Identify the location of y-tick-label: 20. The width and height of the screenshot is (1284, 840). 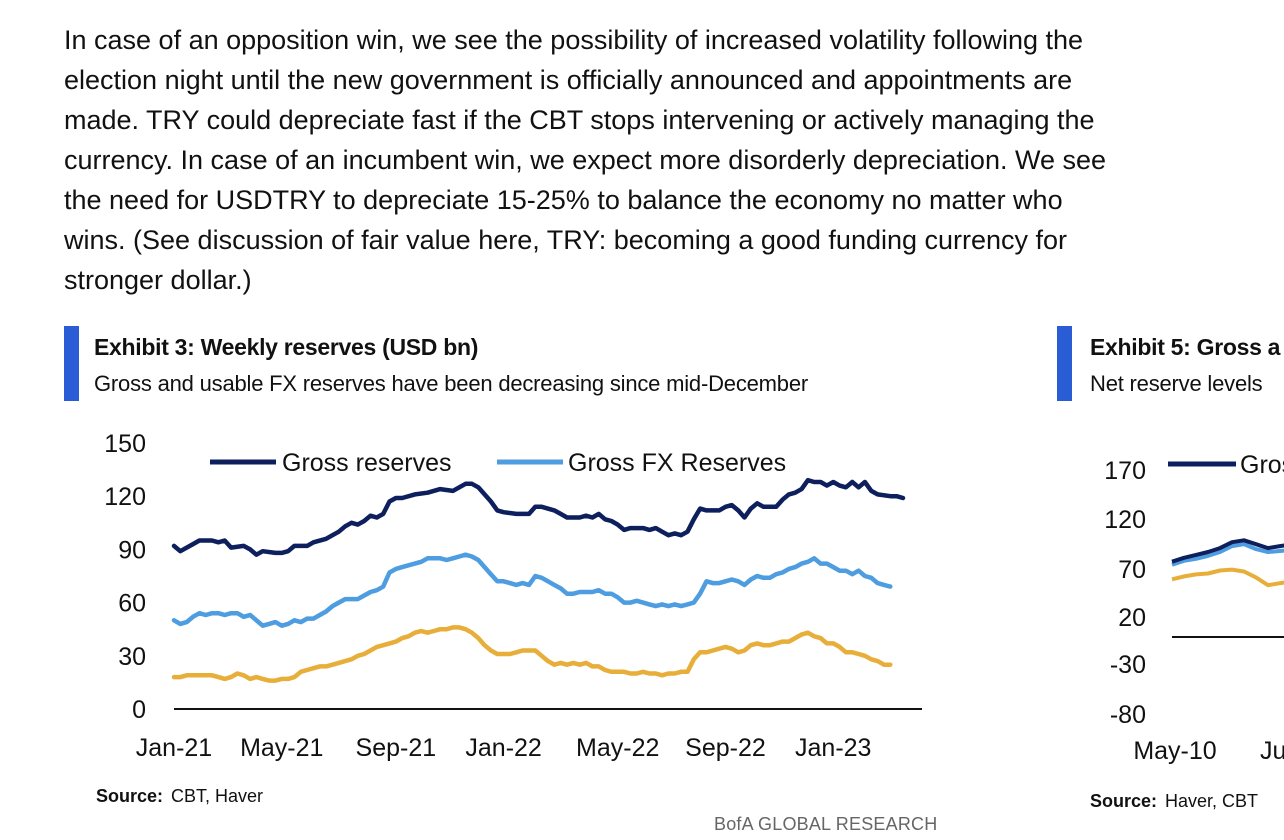
(1132, 618).